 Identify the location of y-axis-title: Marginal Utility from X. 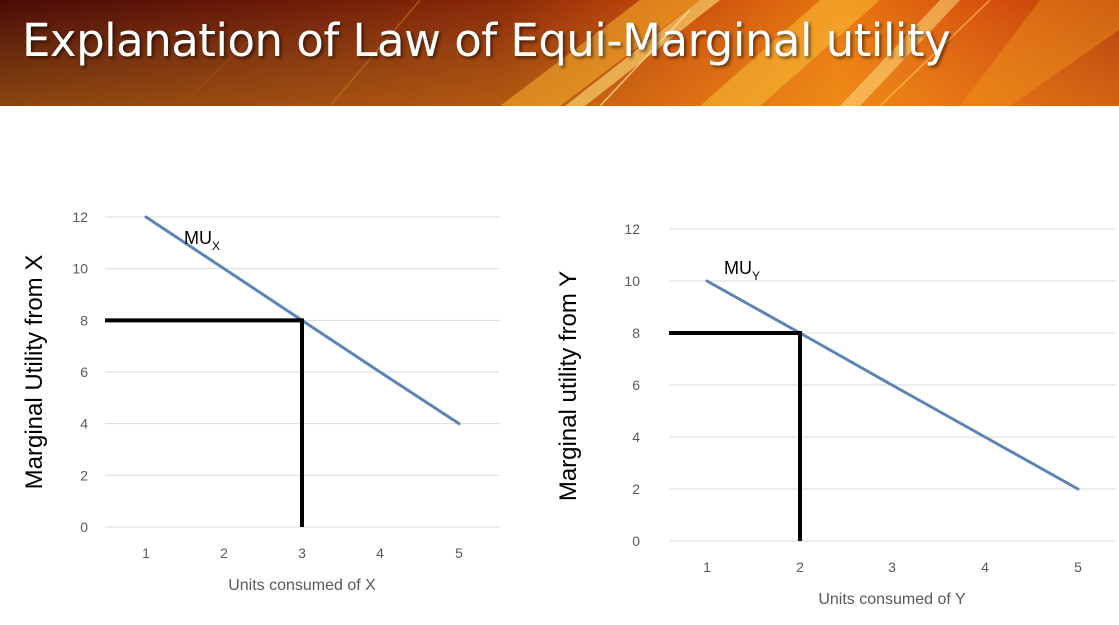
(34, 372).